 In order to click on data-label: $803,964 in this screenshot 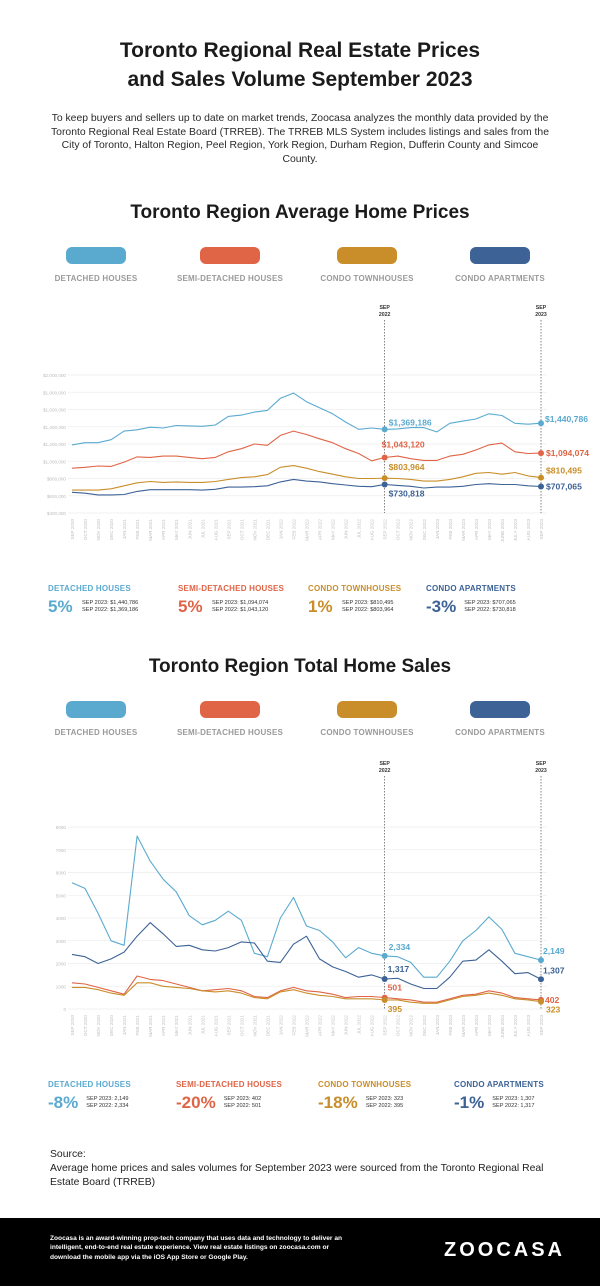, I will do `click(407, 467)`.